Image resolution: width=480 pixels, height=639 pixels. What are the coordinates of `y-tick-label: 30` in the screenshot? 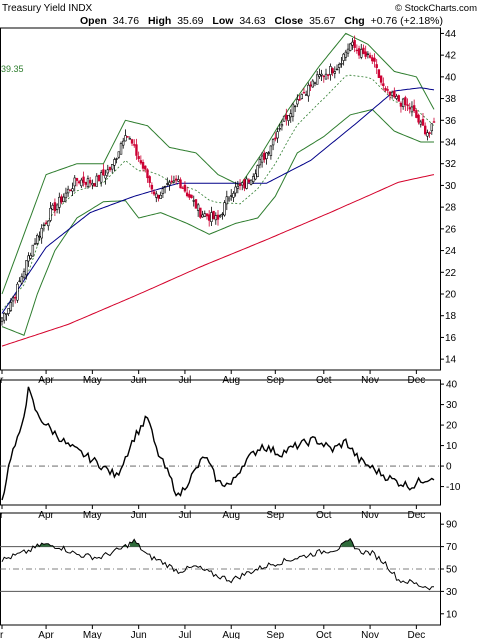 It's located at (451, 186).